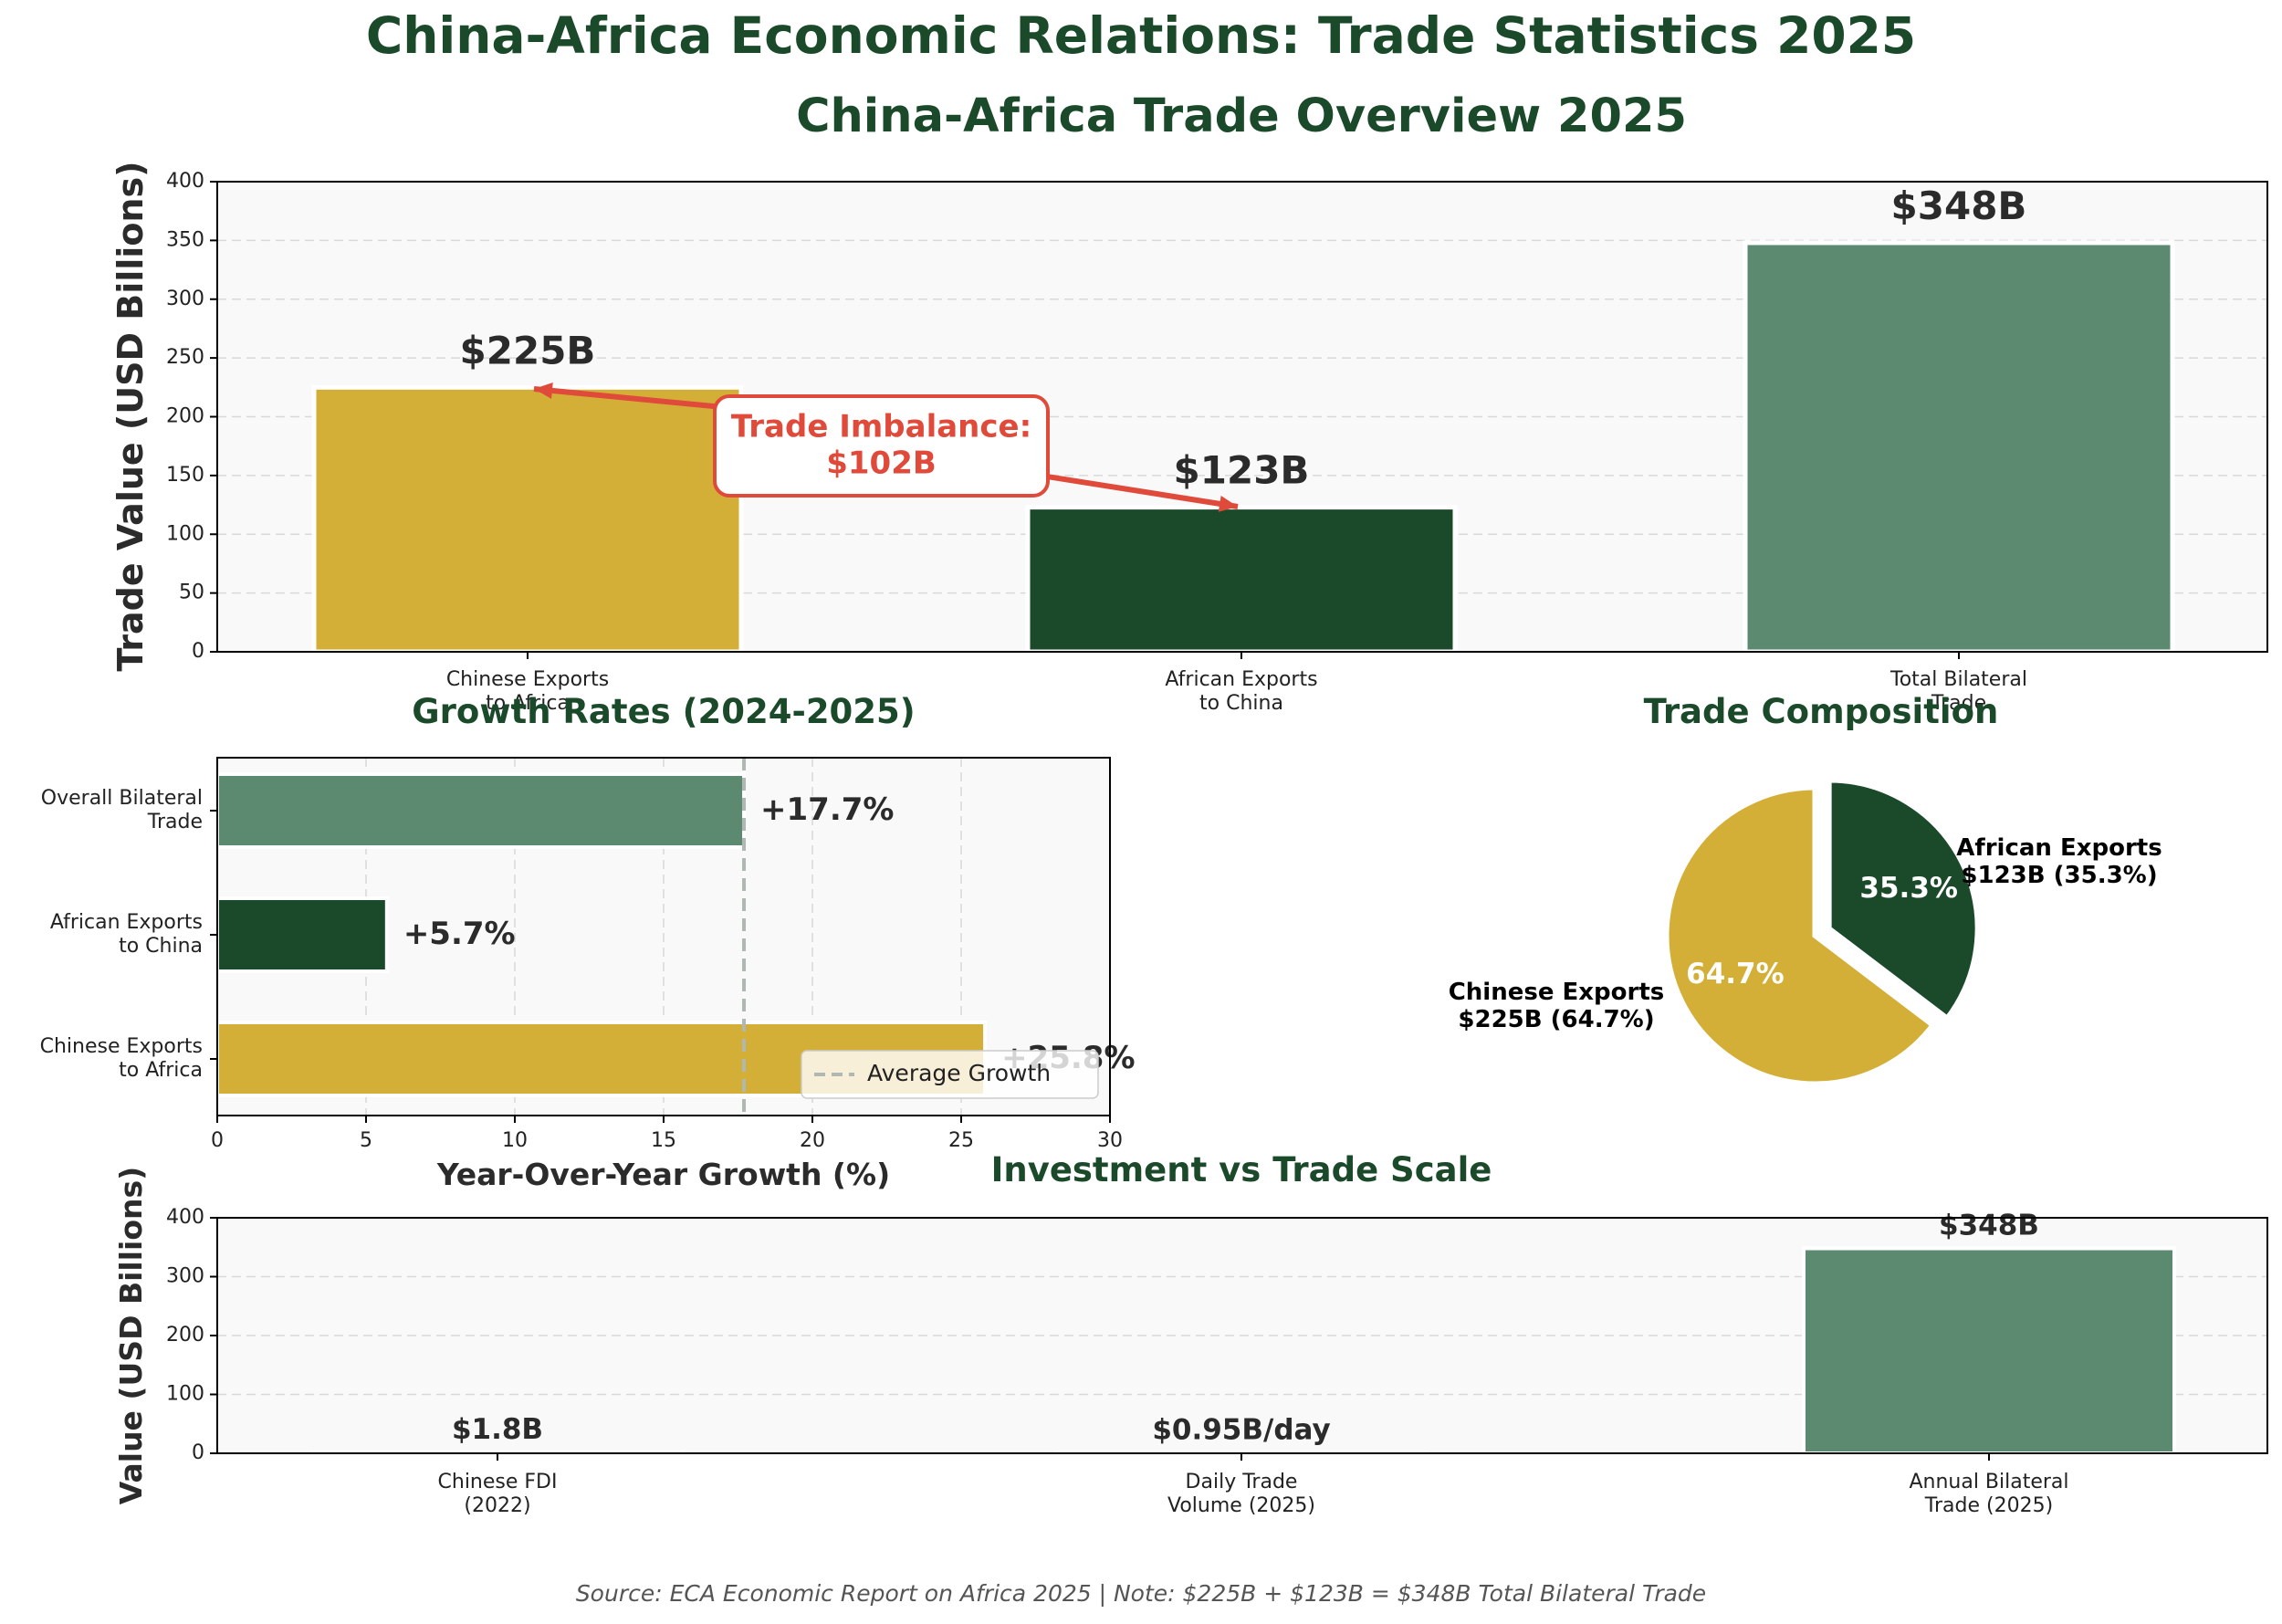  I want to click on bar-value-label: +5.7%, so click(459, 934).